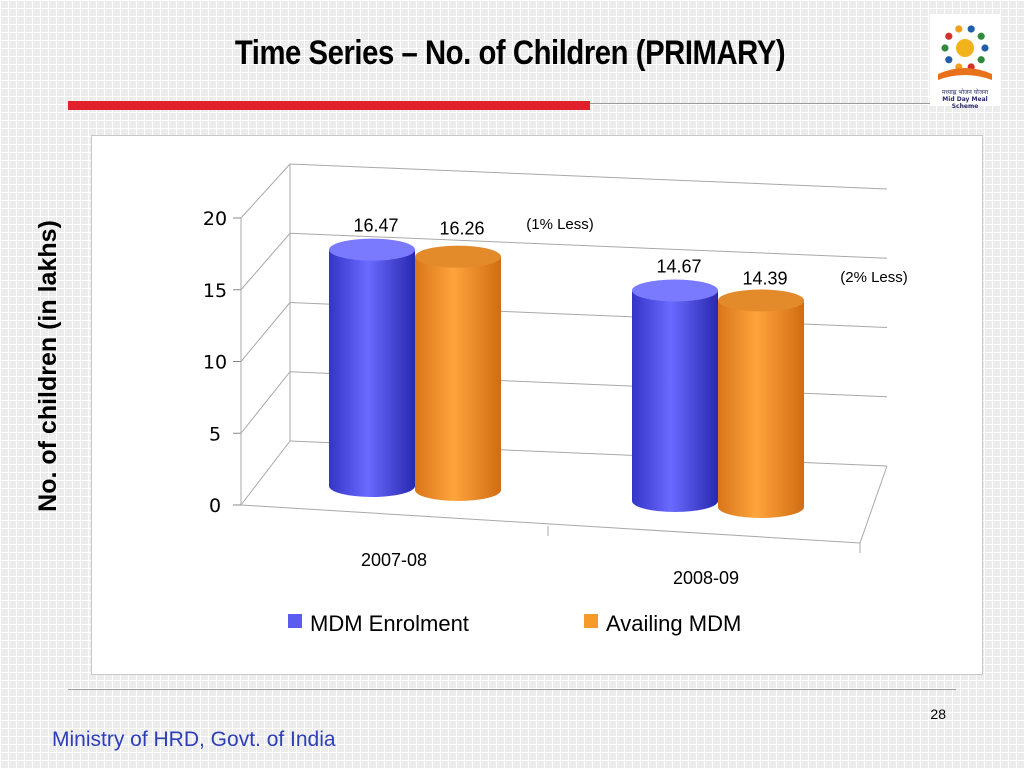 The image size is (1024, 768). I want to click on y-tick-label: 20, so click(215, 219).